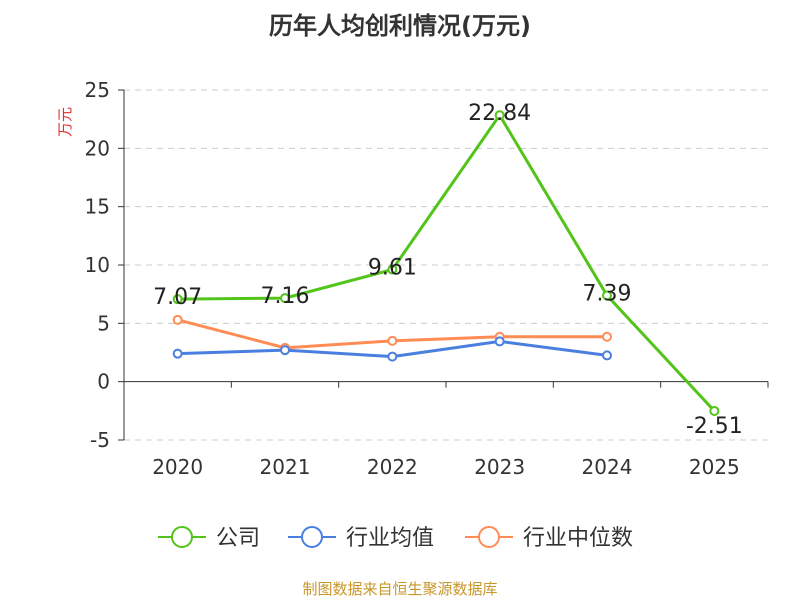 The width and height of the screenshot is (800, 600). I want to click on legend-label: 行业中位数, so click(578, 538).